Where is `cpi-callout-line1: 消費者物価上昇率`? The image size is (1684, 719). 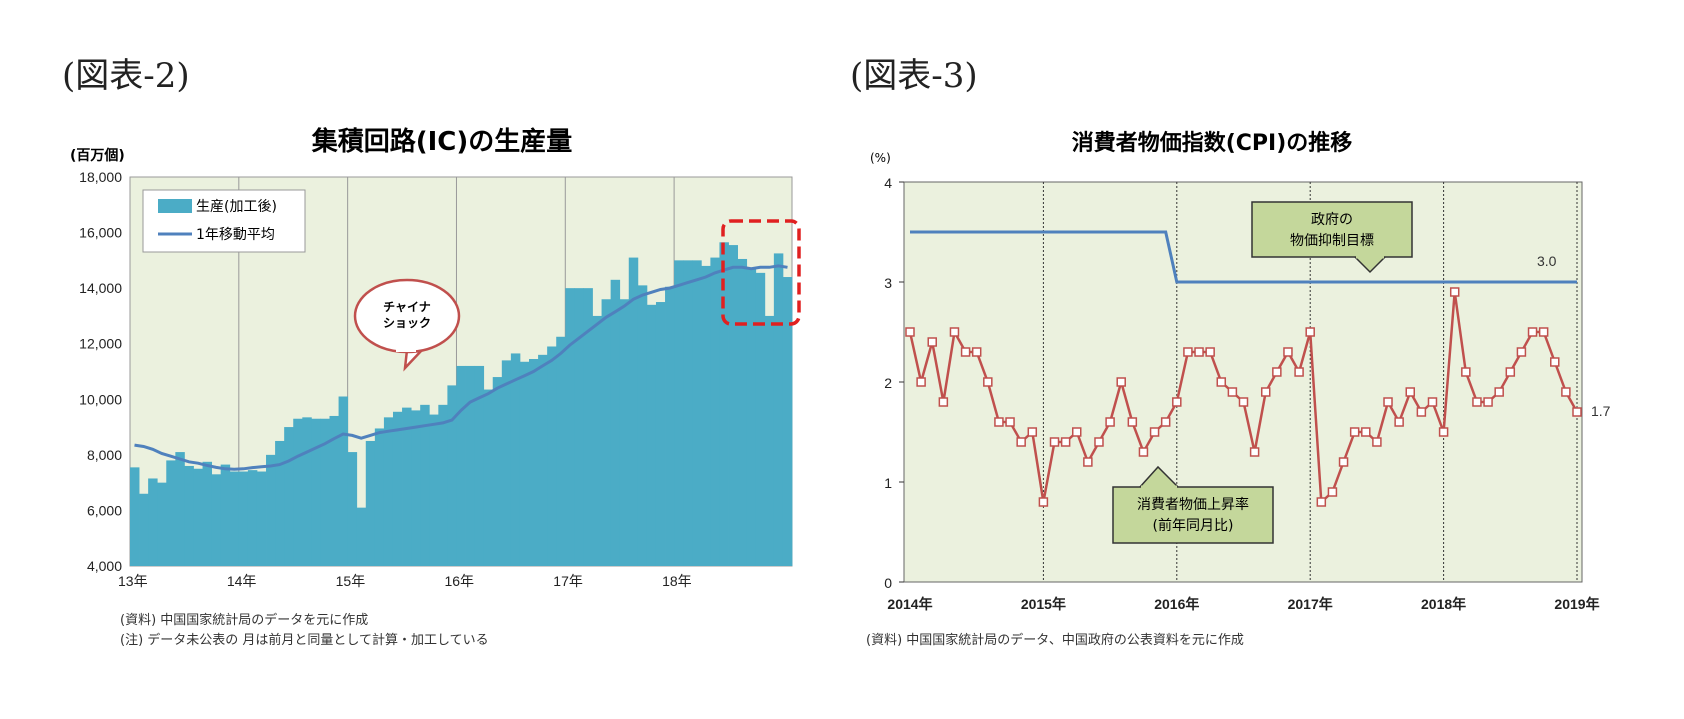 cpi-callout-line1: 消費者物価上昇率 is located at coordinates (1193, 504).